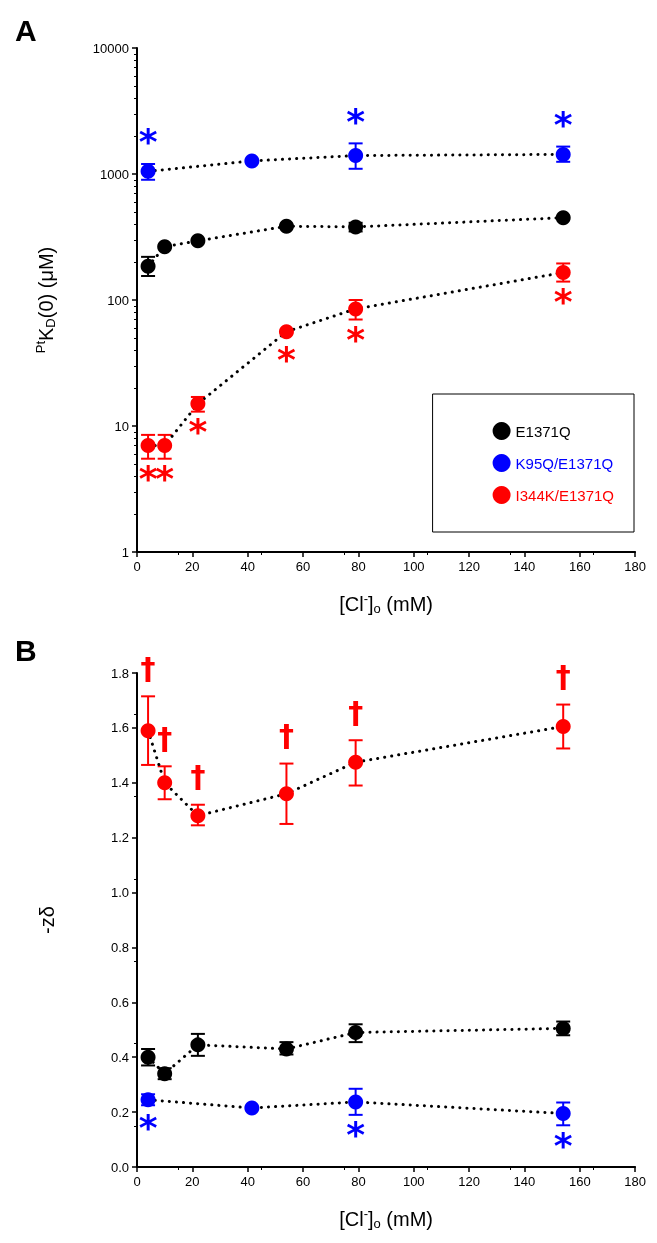  I want to click on y-tick-label: 1.6, so click(119, 728).